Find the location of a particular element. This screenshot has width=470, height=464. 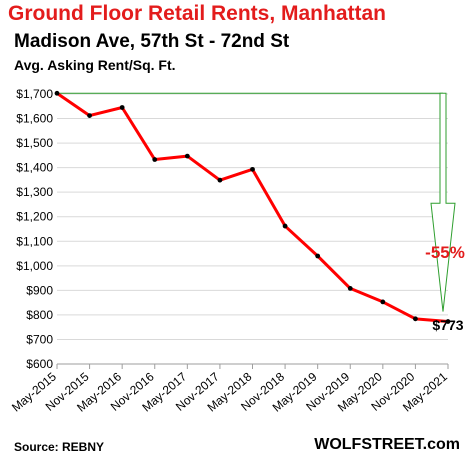

y-axis-label: Avg. Asking Rent/Sq. Ft. is located at coordinates (95, 65).